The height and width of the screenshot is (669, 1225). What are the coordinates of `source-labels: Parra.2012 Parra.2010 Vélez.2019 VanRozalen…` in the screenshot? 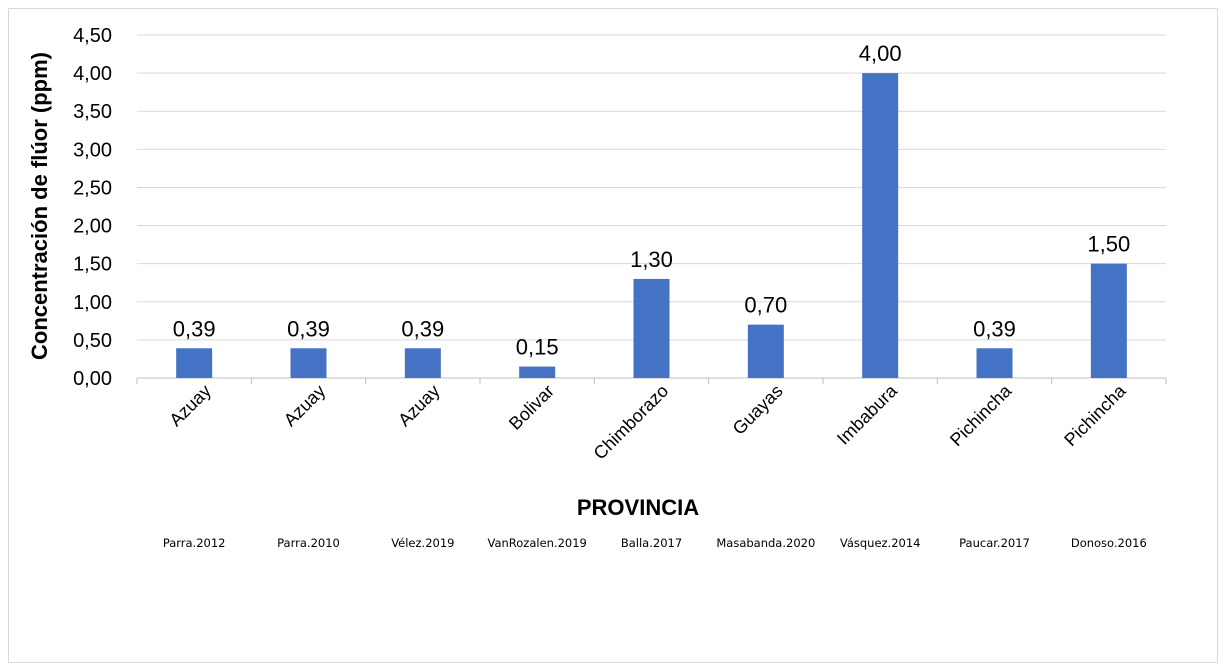 It's located at (655, 543).